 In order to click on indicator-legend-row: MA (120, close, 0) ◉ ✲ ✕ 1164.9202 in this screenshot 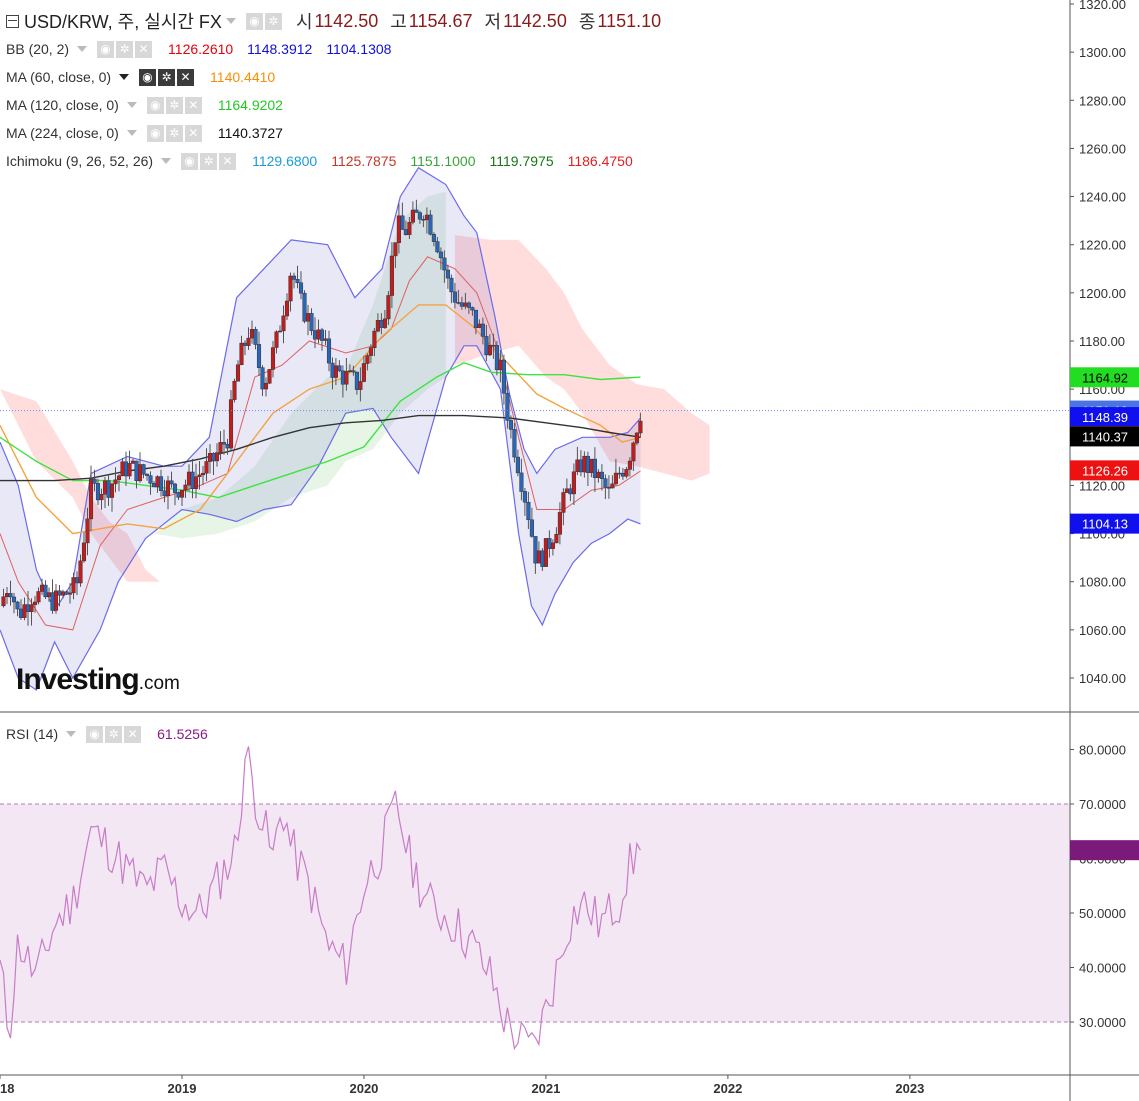, I will do `click(144, 105)`.